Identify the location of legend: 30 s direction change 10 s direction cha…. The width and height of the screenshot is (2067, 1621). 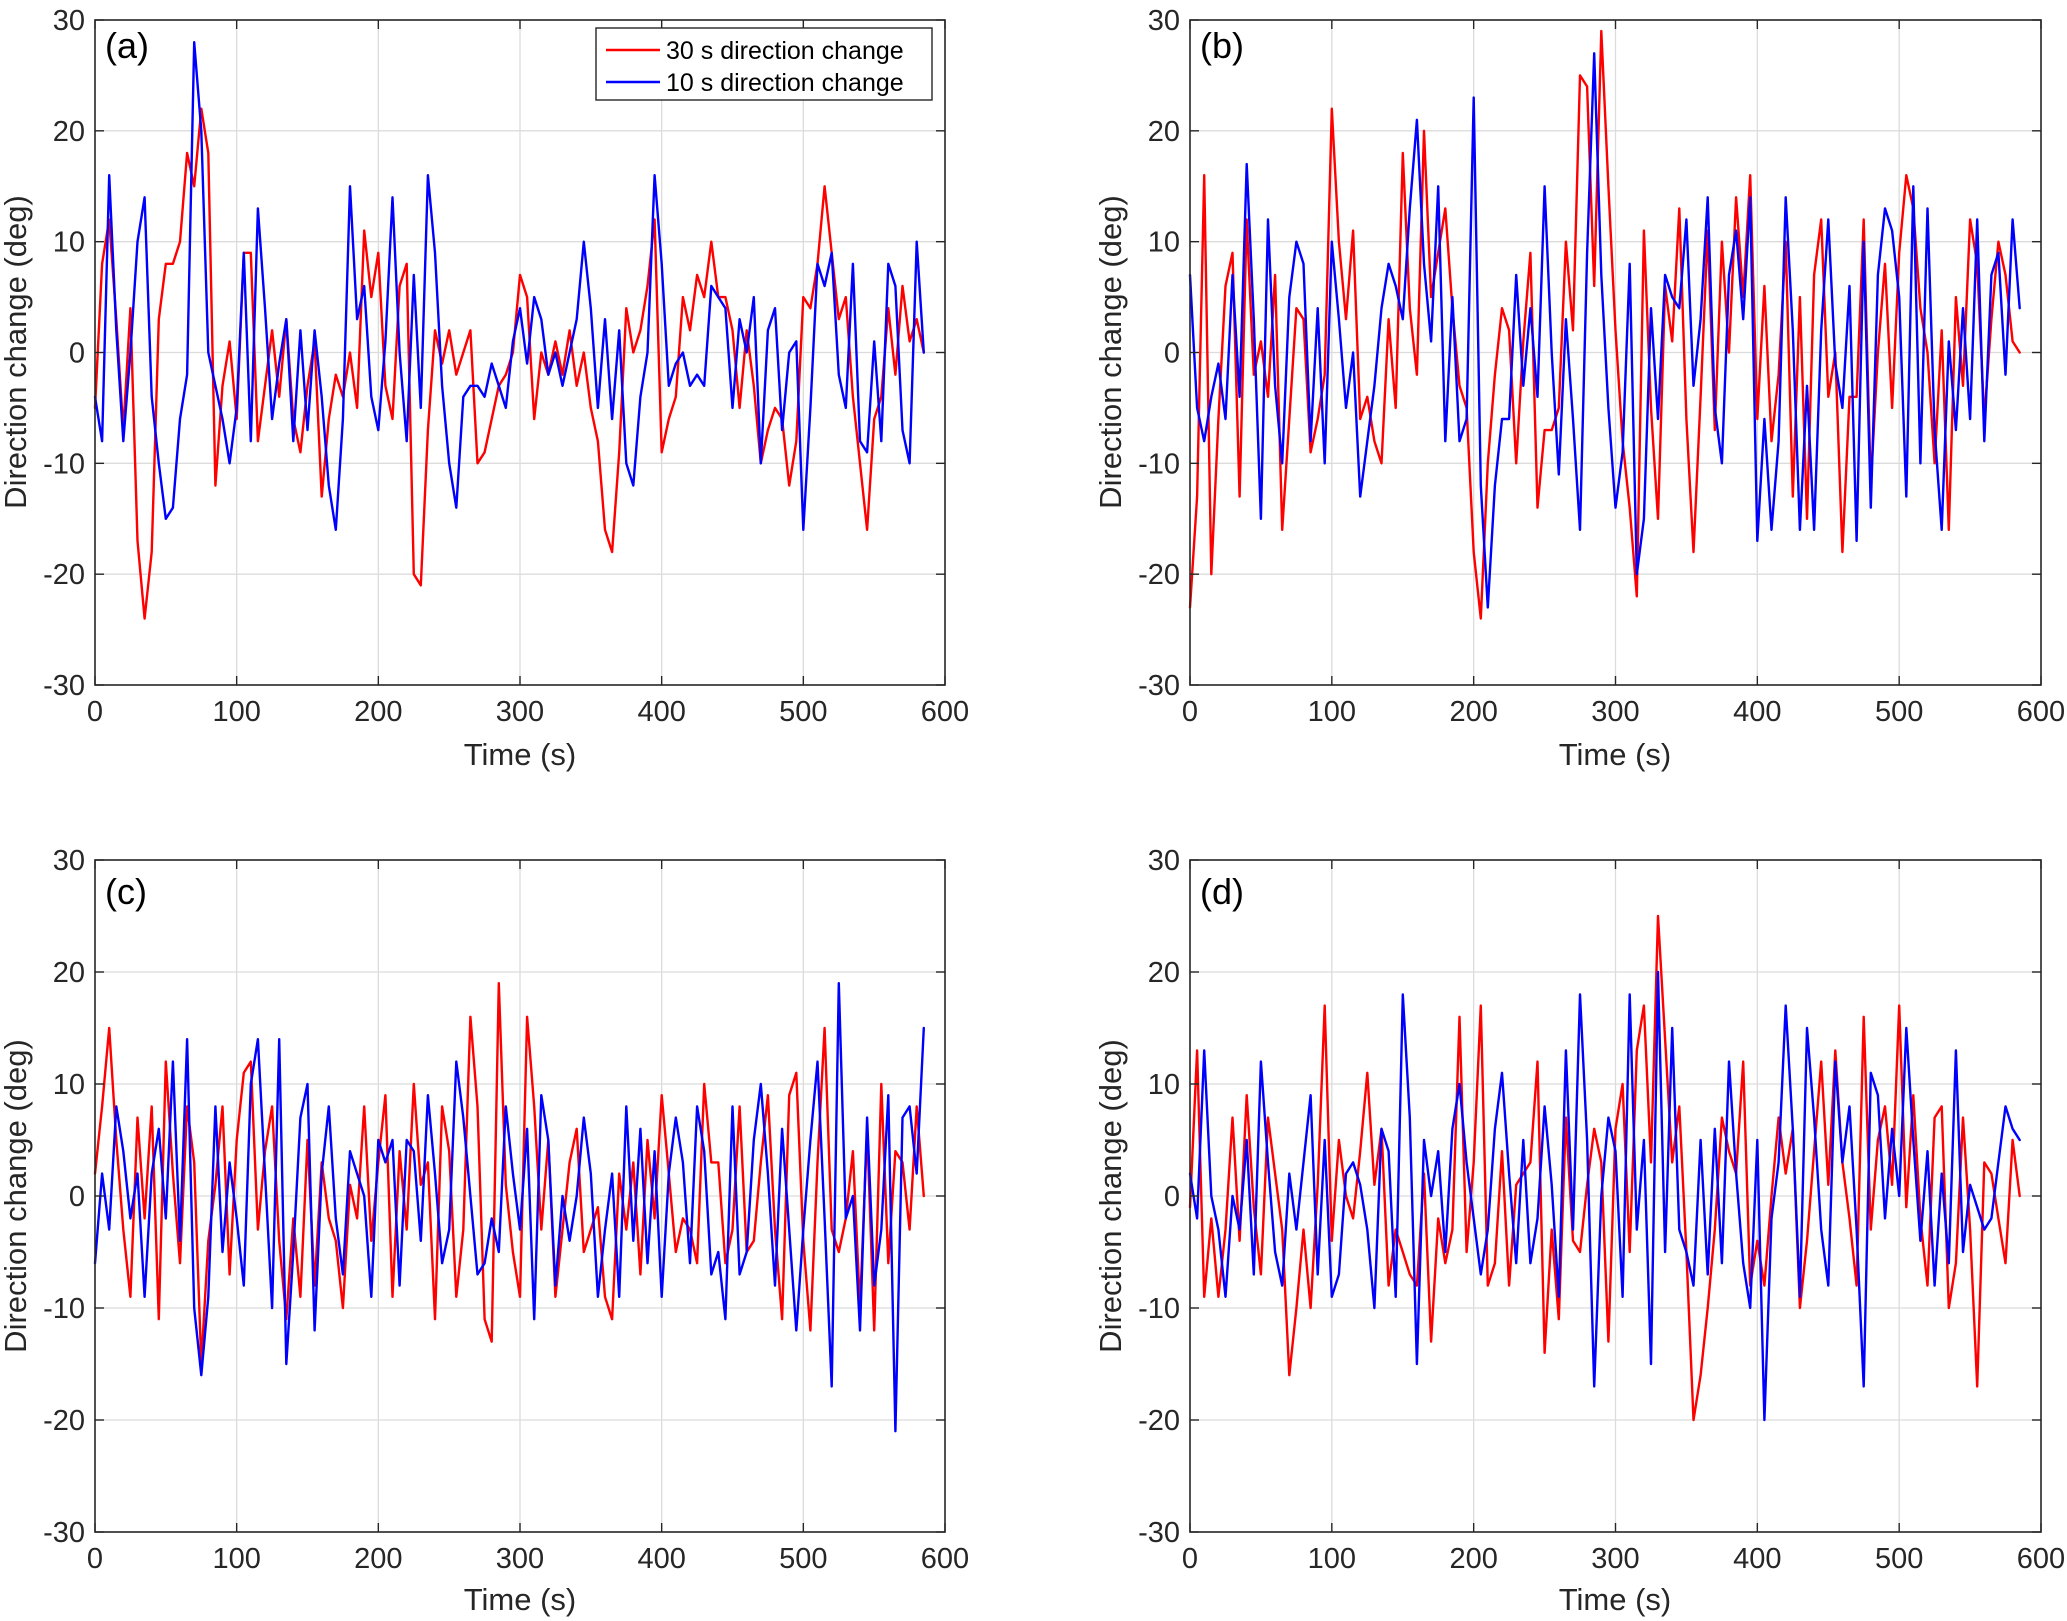
(764, 64).